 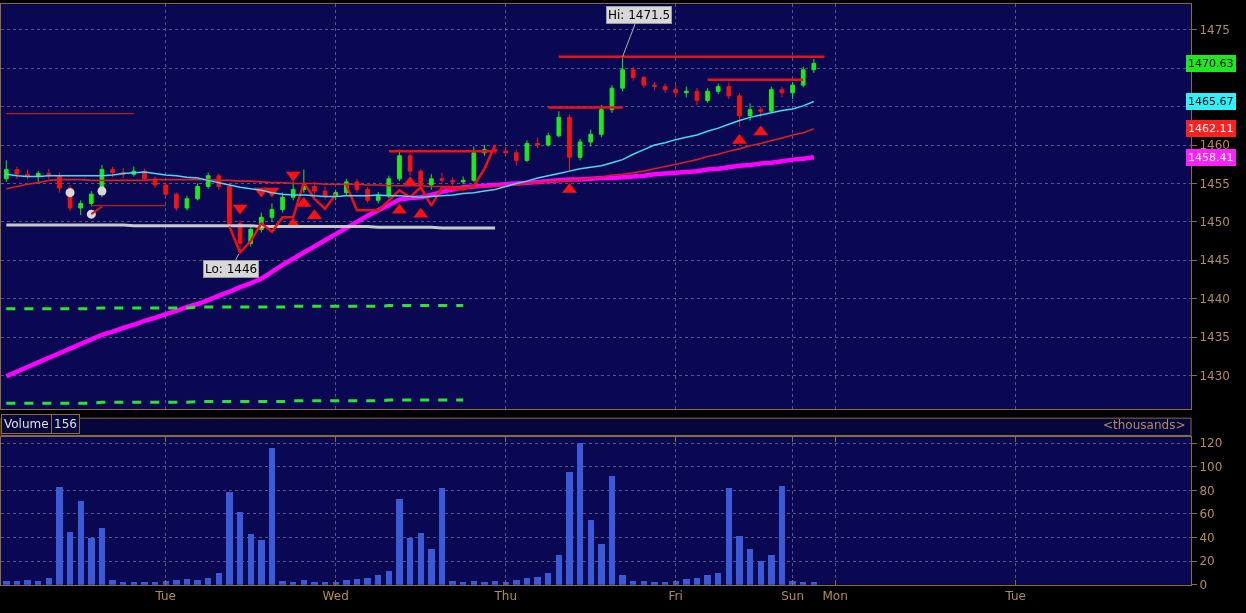 I want to click on y-axis-title: <thousands>, so click(x=1144, y=425).